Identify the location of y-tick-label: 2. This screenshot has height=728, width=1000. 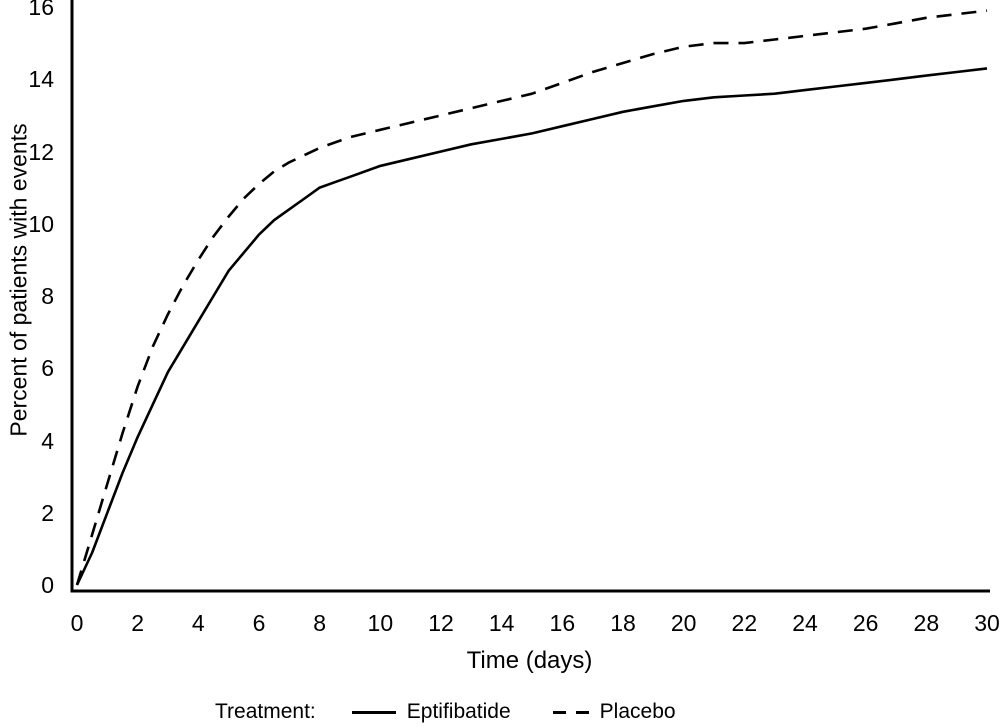
(47, 512).